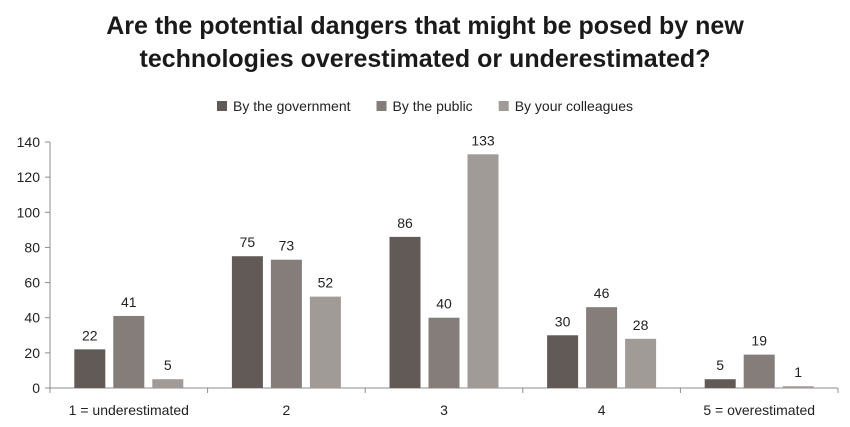 The image size is (850, 427). What do you see at coordinates (759, 341) in the screenshot?
I see `data-label: 19` at bounding box center [759, 341].